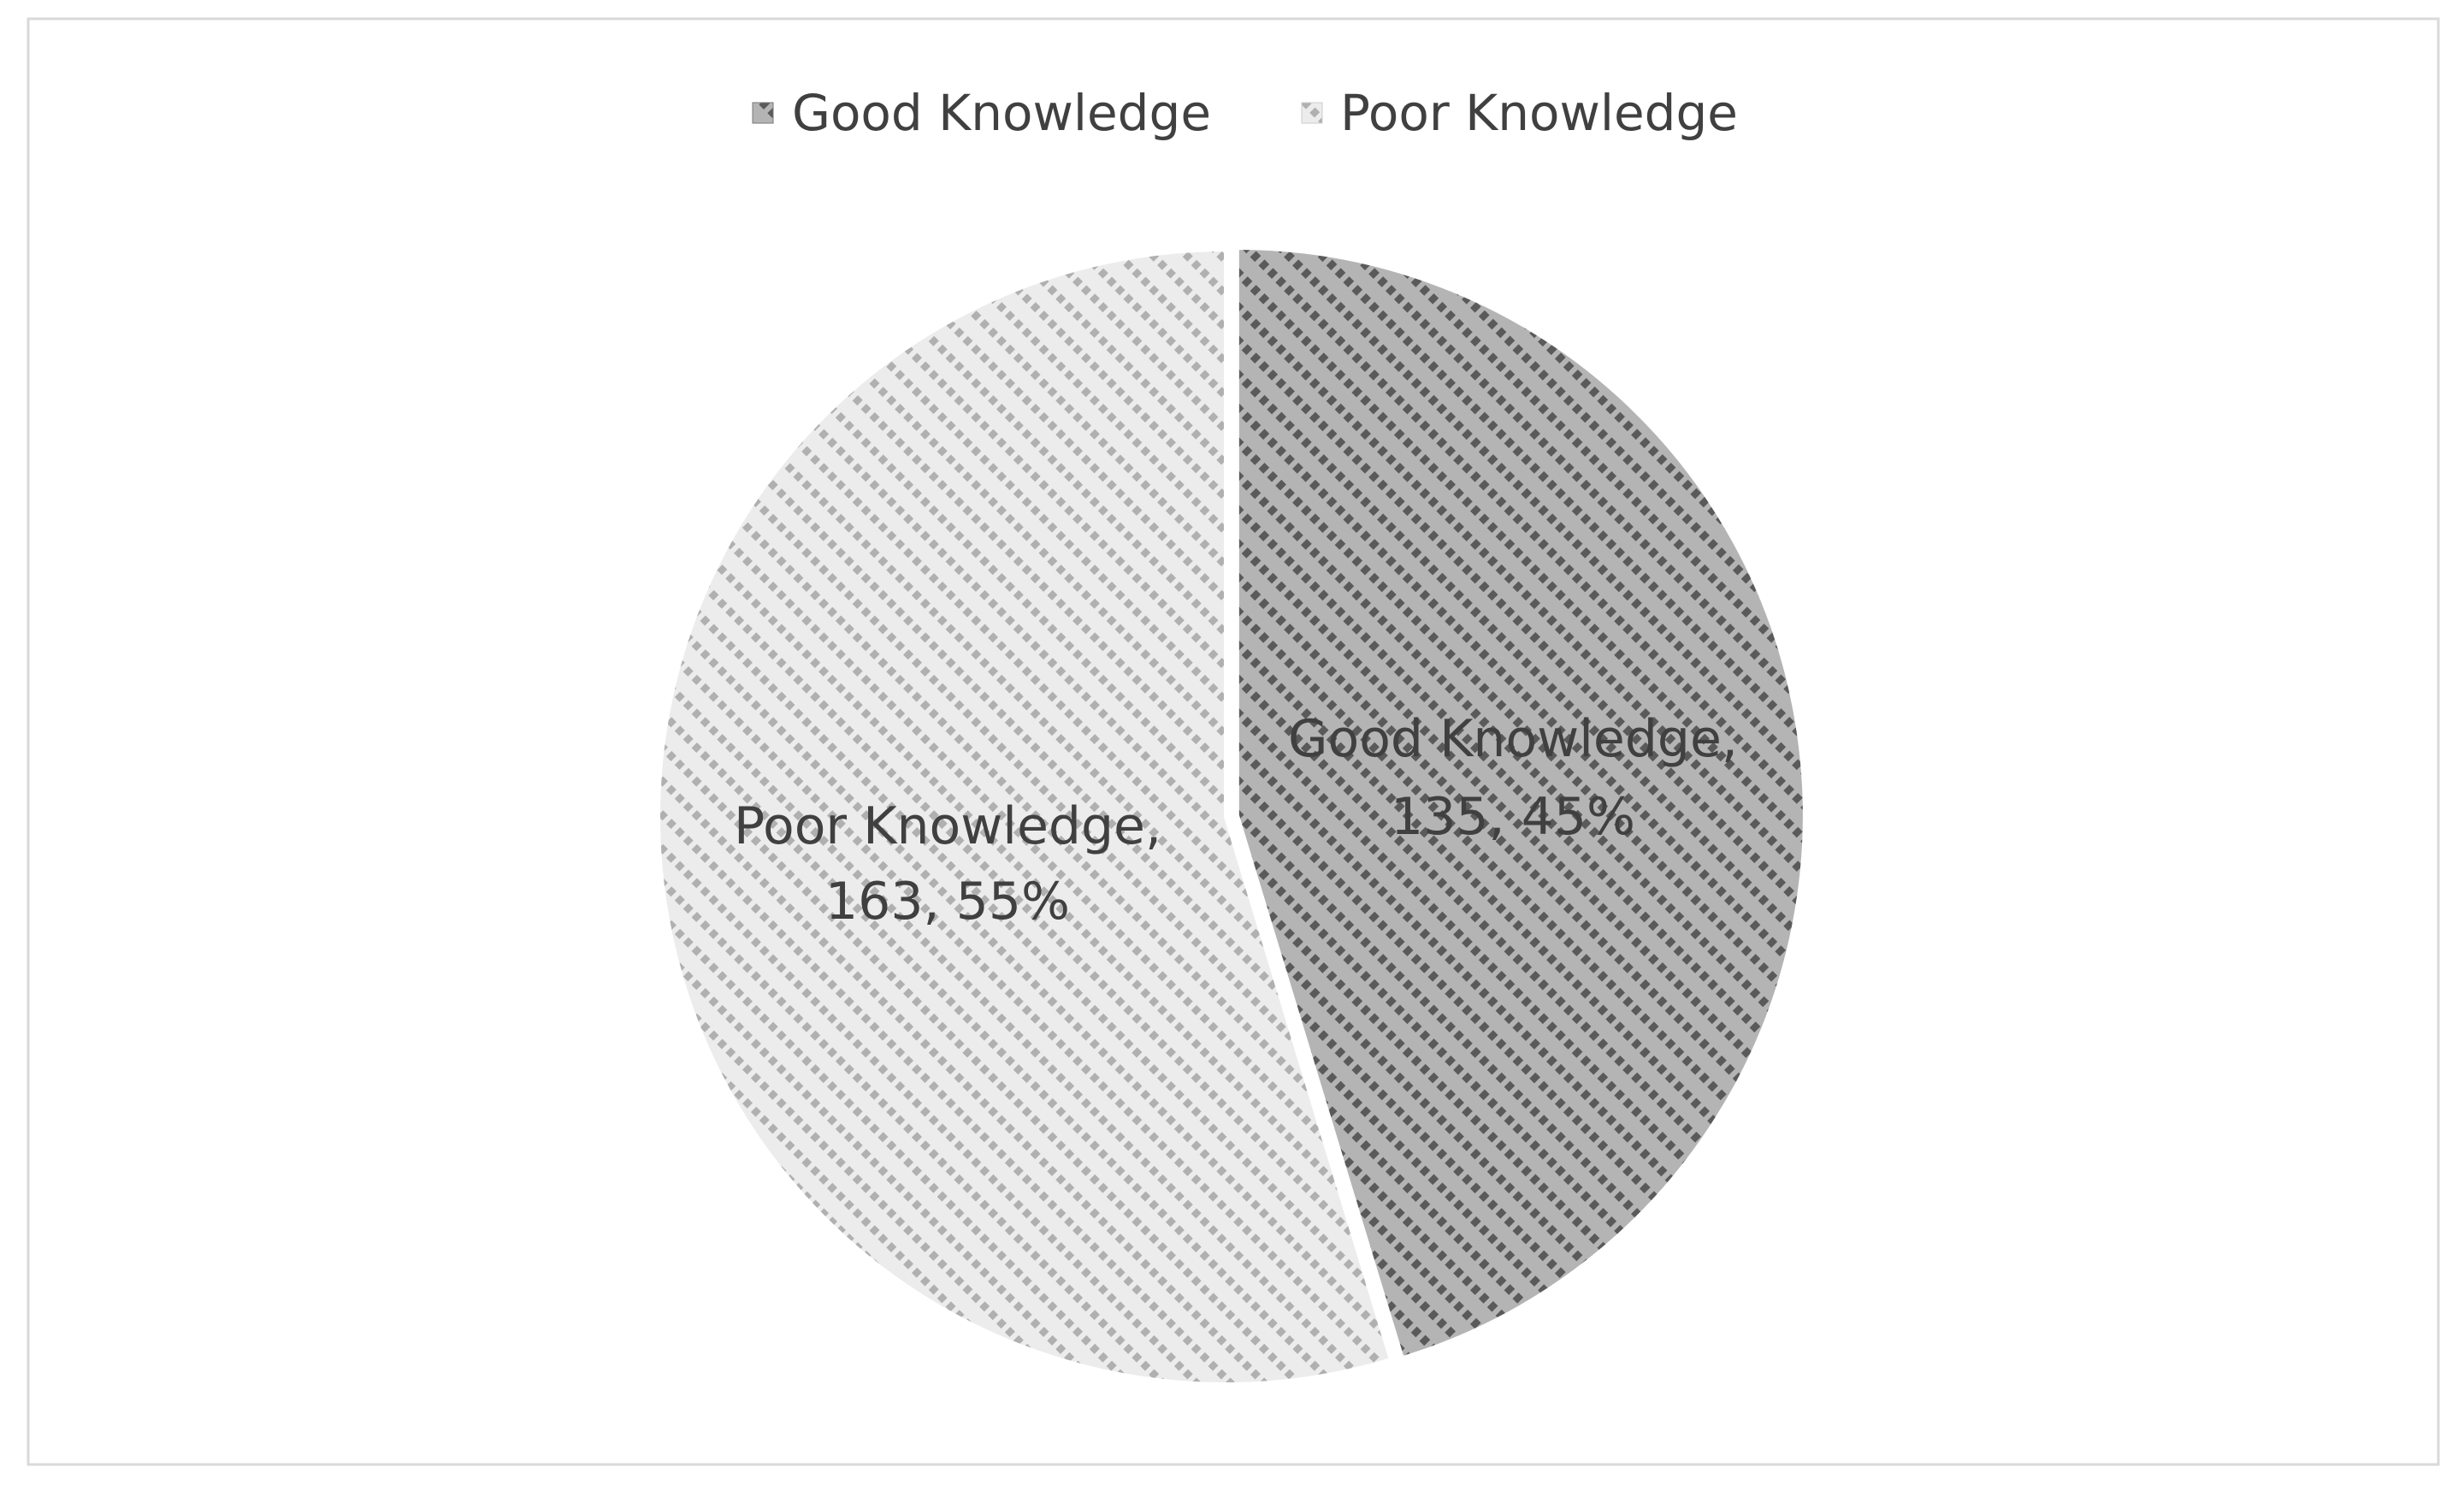 Image resolution: width=2464 pixels, height=1491 pixels. What do you see at coordinates (763, 113) in the screenshot?
I see `legend-marker-good-knowledge` at bounding box center [763, 113].